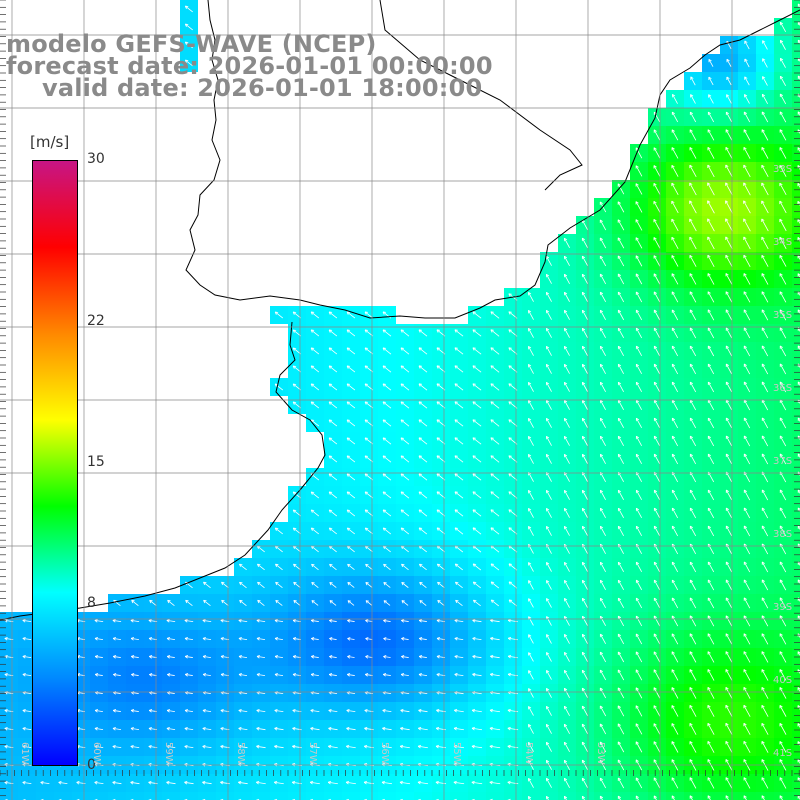 The width and height of the screenshot is (800, 800). Describe the element at coordinates (384, 753) in the screenshot. I see `longitude-label: 56W` at that location.